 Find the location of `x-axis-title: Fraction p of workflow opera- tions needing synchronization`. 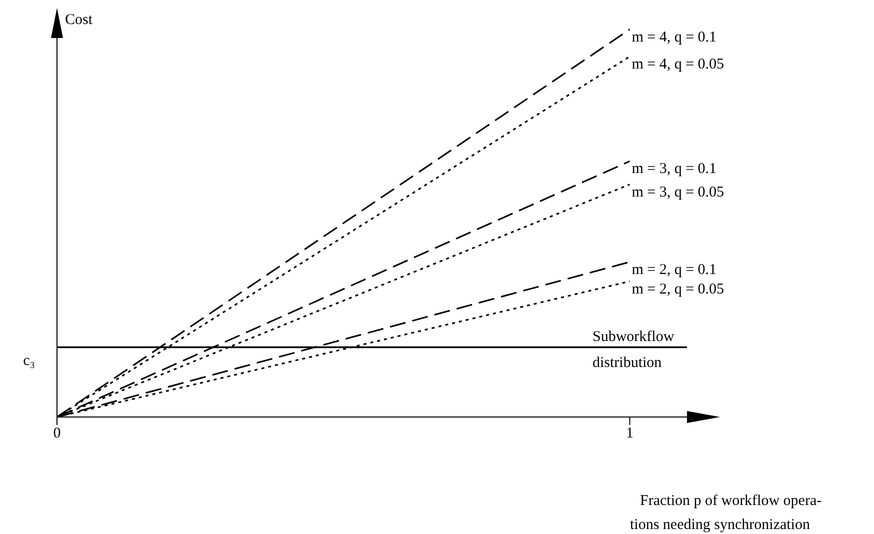

x-axis-title: Fraction p of workflow opera- tions needing synchronization is located at coordinates (726, 513).